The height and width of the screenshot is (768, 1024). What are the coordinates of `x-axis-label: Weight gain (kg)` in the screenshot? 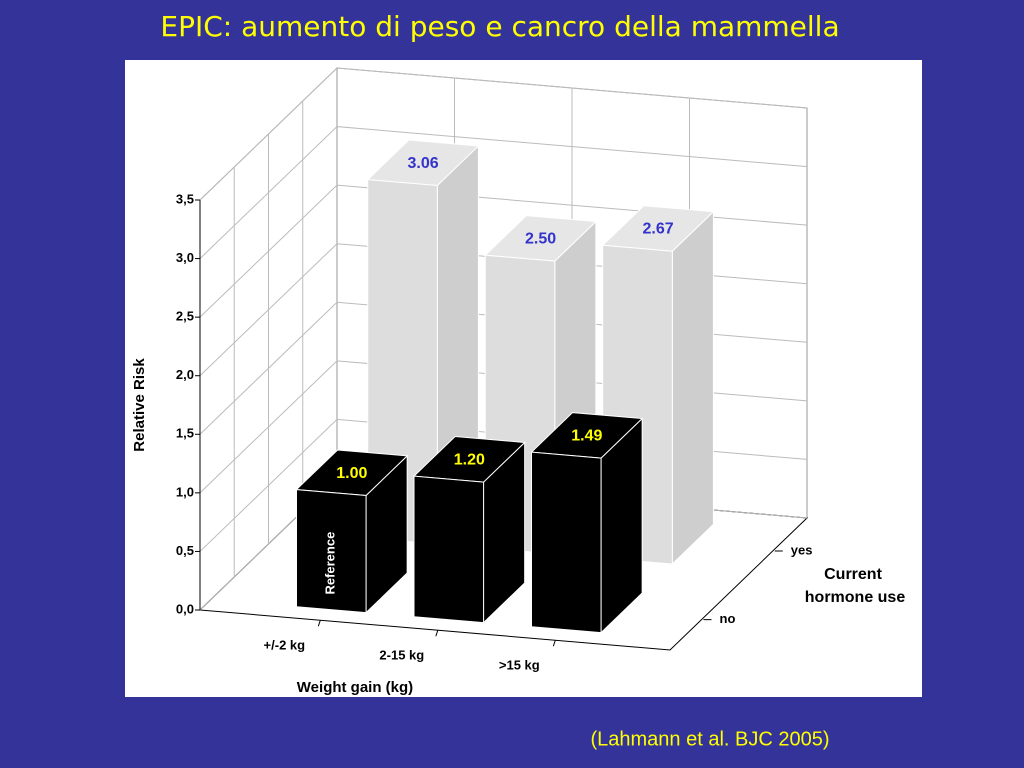 It's located at (355, 687).